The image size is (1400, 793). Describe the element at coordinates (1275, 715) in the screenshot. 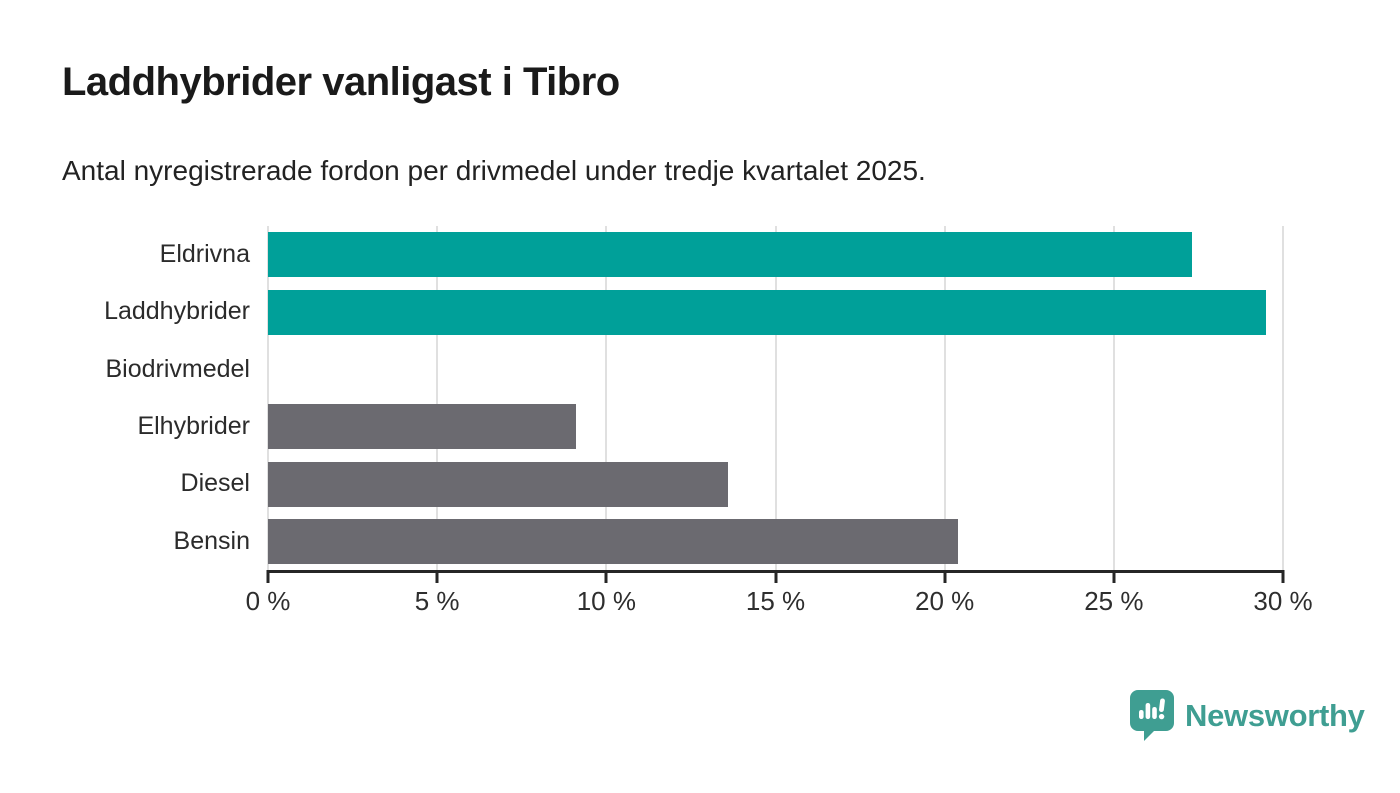

I see `newsworthy-logo-text: Newsworthy` at that location.